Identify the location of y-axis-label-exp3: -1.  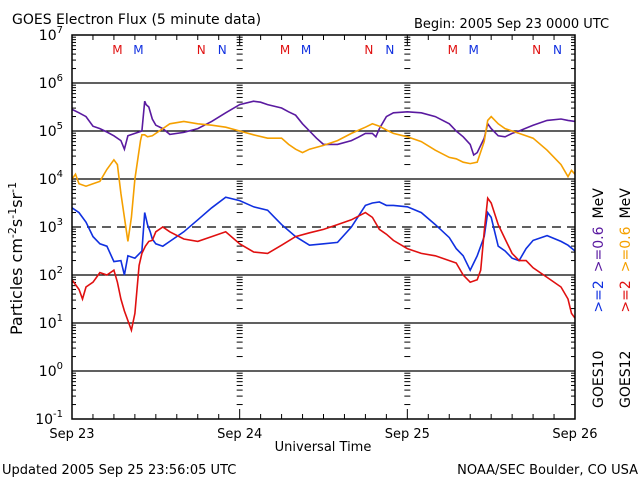
(12, 187).